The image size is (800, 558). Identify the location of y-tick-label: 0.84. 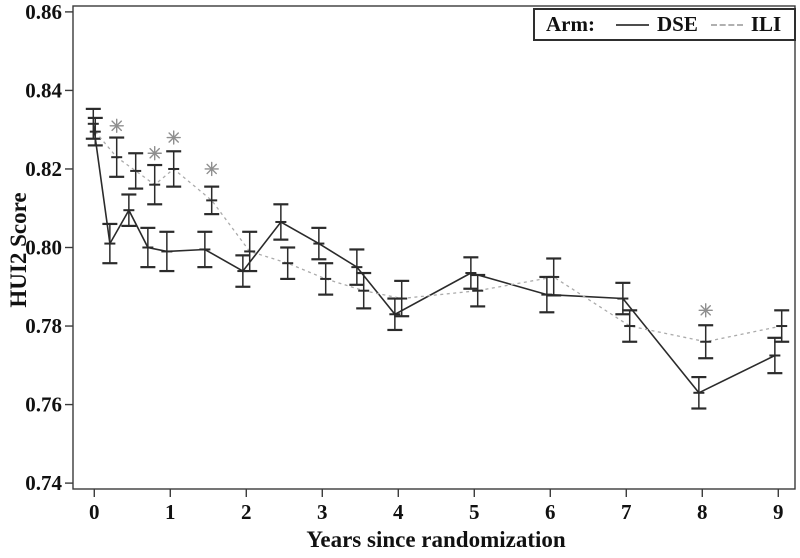
(43, 90).